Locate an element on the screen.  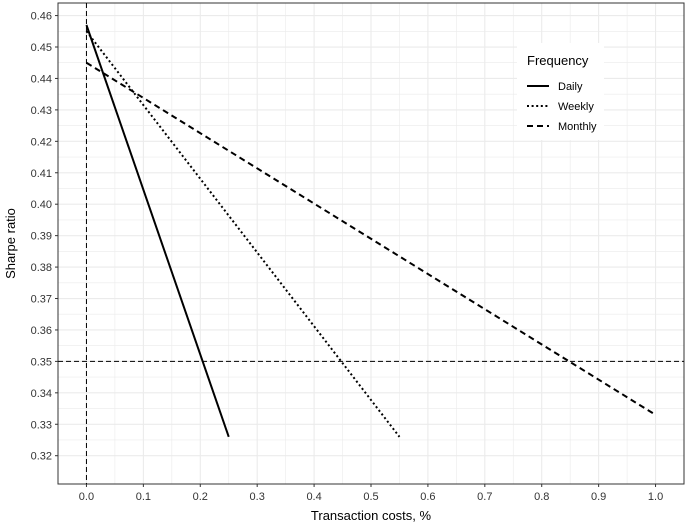
y-tick-label: 0.45 is located at coordinates (41, 48).